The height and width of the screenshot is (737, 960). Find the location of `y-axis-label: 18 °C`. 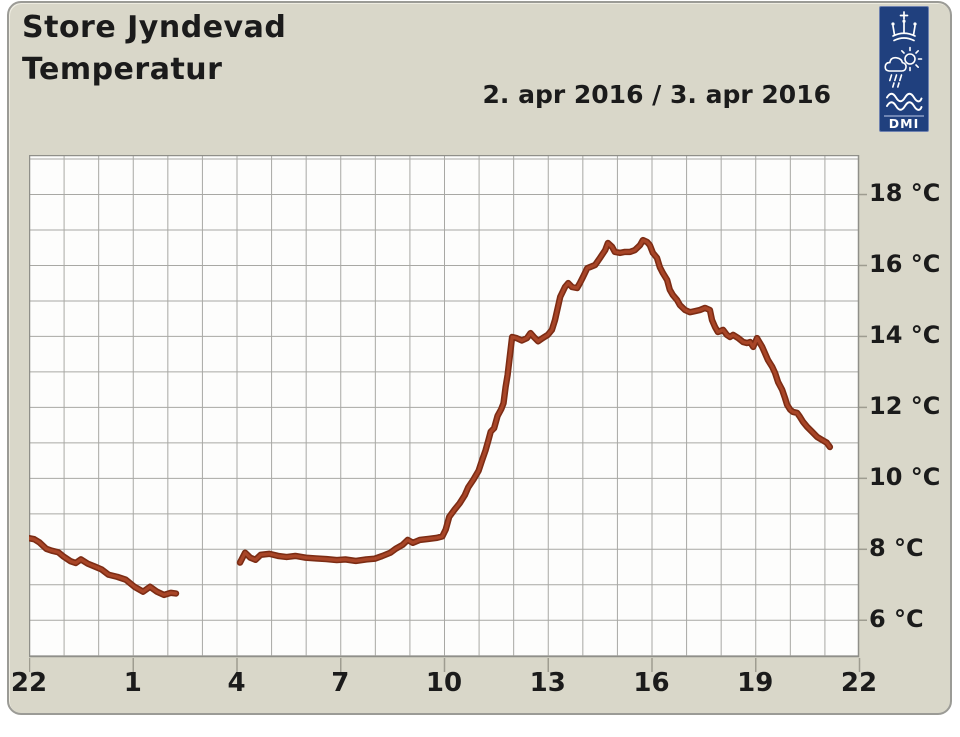

y-axis-label: 18 °C is located at coordinates (905, 193).